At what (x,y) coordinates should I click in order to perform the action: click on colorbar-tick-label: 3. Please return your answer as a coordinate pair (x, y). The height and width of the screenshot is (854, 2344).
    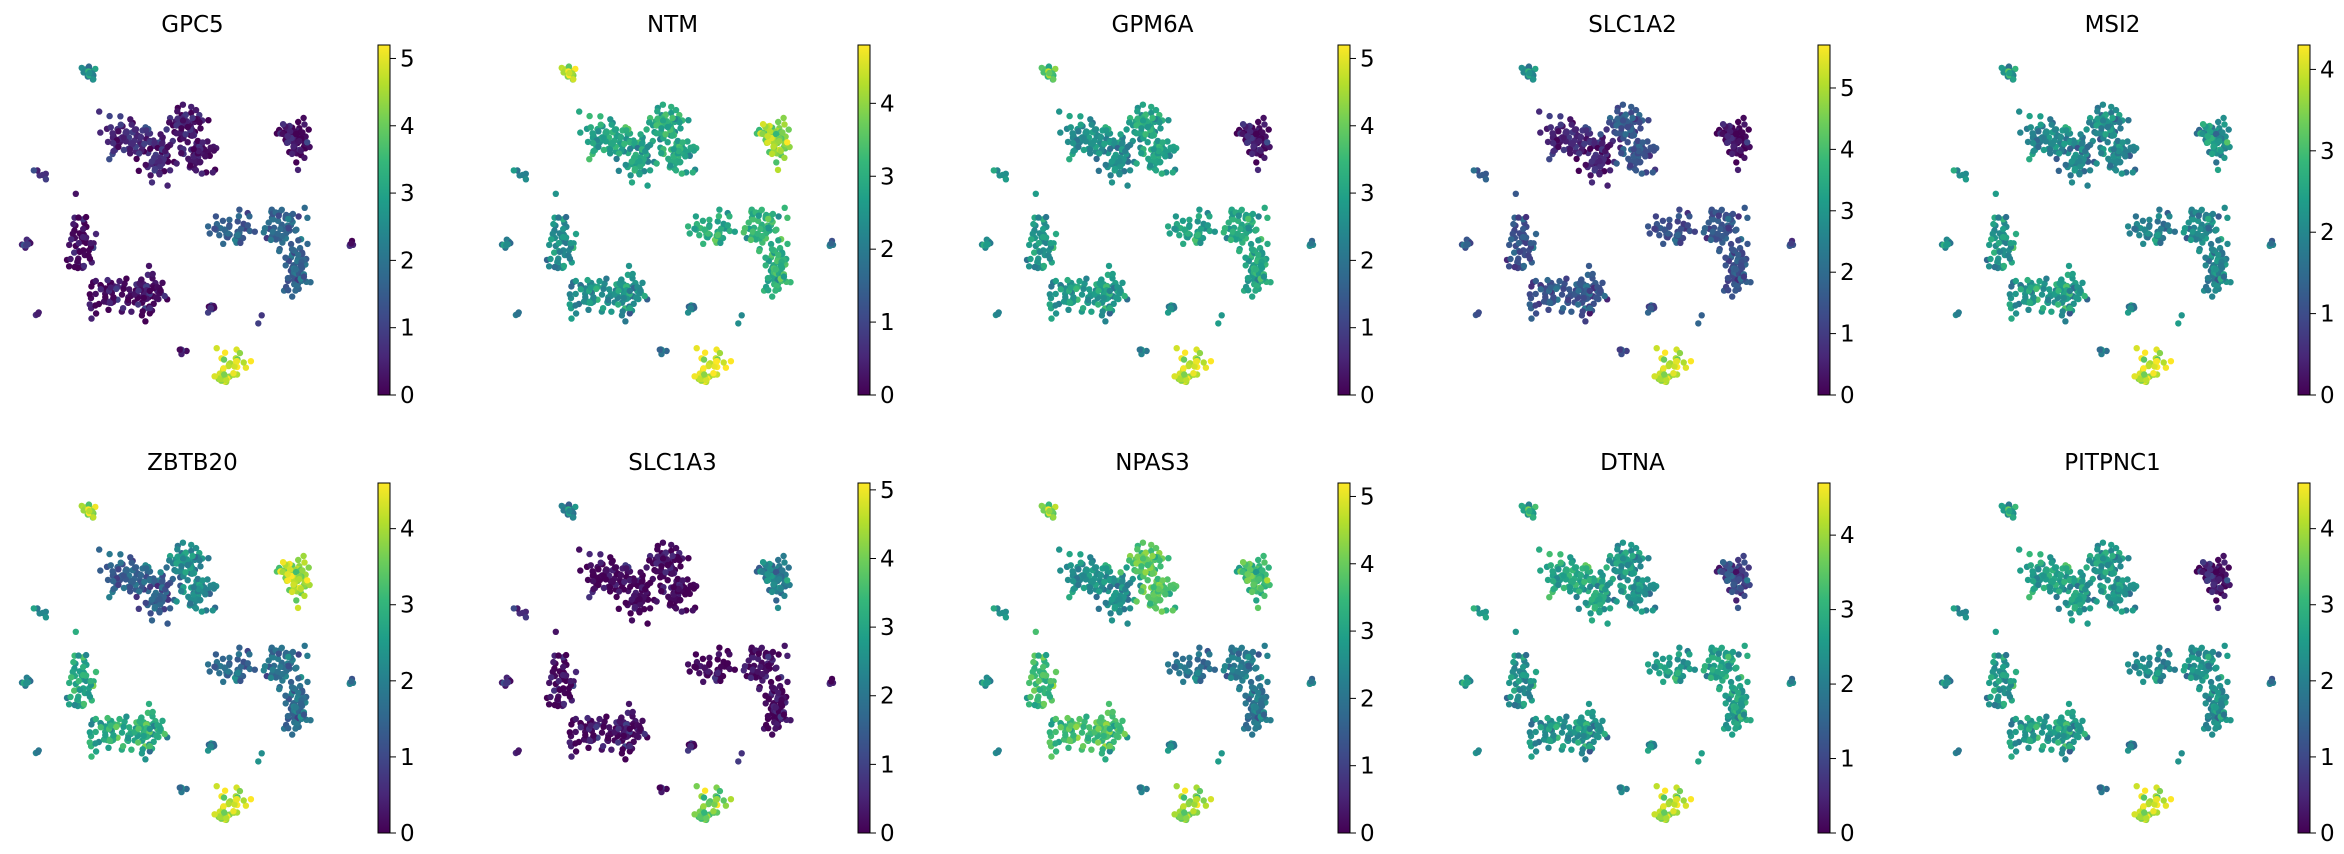
    Looking at the image, I should click on (407, 194).